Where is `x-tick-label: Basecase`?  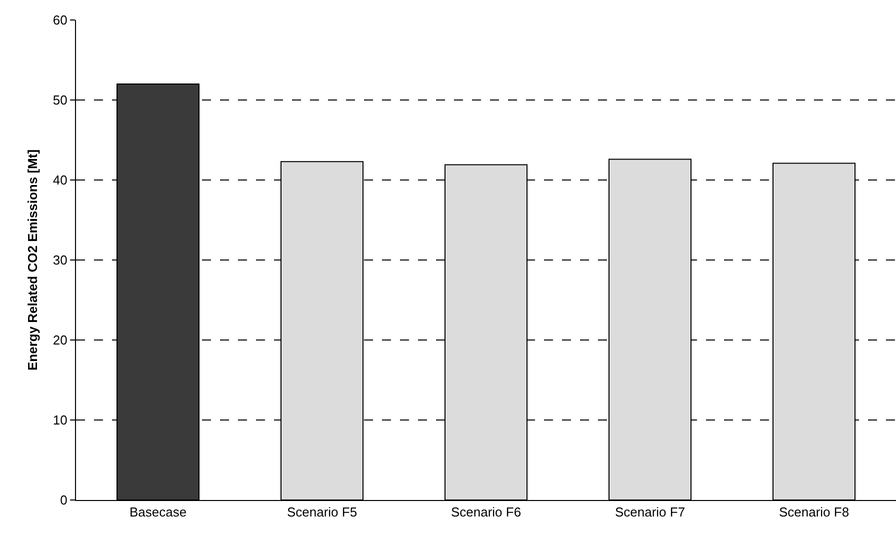
x-tick-label: Basecase is located at coordinates (158, 512).